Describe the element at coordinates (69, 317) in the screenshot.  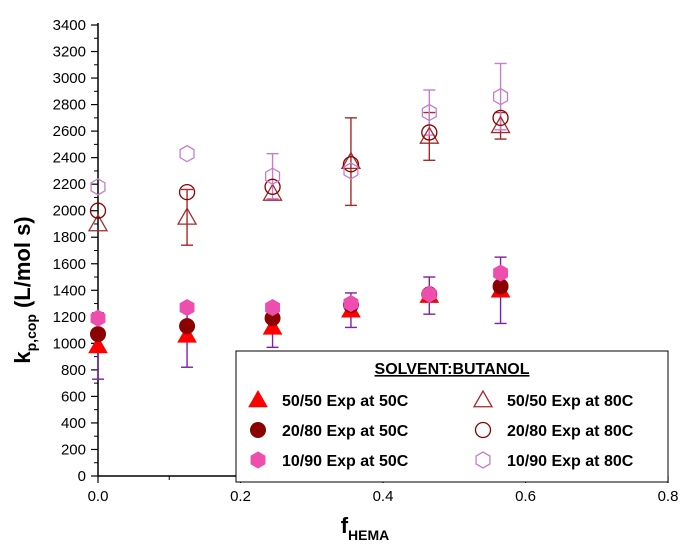
I see `y-tick-label: 1200` at that location.